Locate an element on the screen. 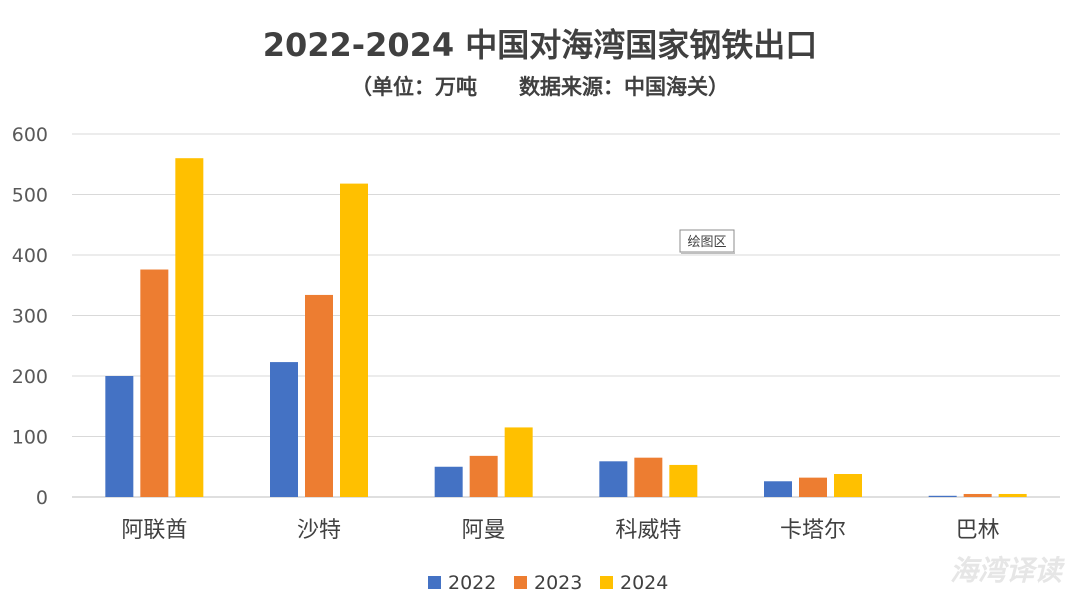  legend-swatch-2023 is located at coordinates (520, 582).